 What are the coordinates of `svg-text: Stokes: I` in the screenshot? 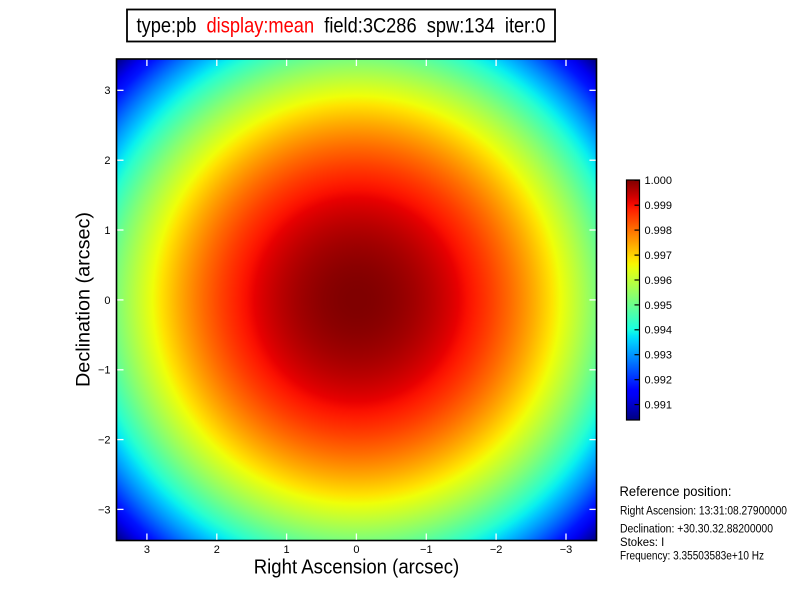 It's located at (642, 542).